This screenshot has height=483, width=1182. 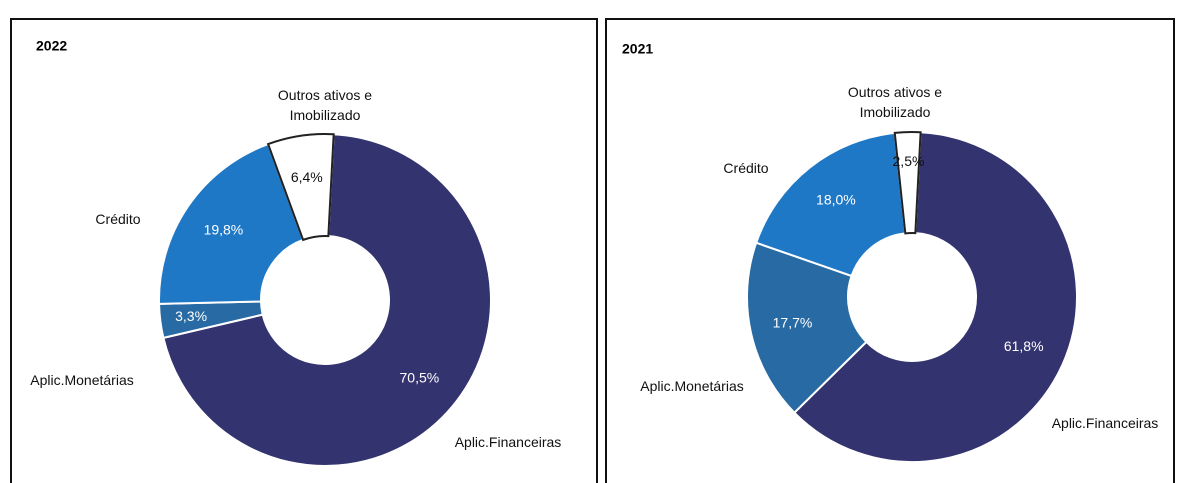 I want to click on value-label: 3,3%, so click(x=191, y=316).